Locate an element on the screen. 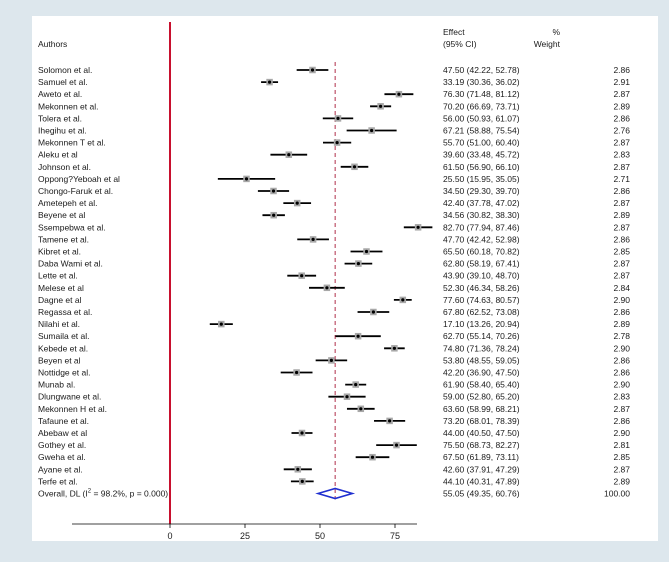 This screenshot has width=669, height=562. study-label: Dlungwane et al. is located at coordinates (69, 397).